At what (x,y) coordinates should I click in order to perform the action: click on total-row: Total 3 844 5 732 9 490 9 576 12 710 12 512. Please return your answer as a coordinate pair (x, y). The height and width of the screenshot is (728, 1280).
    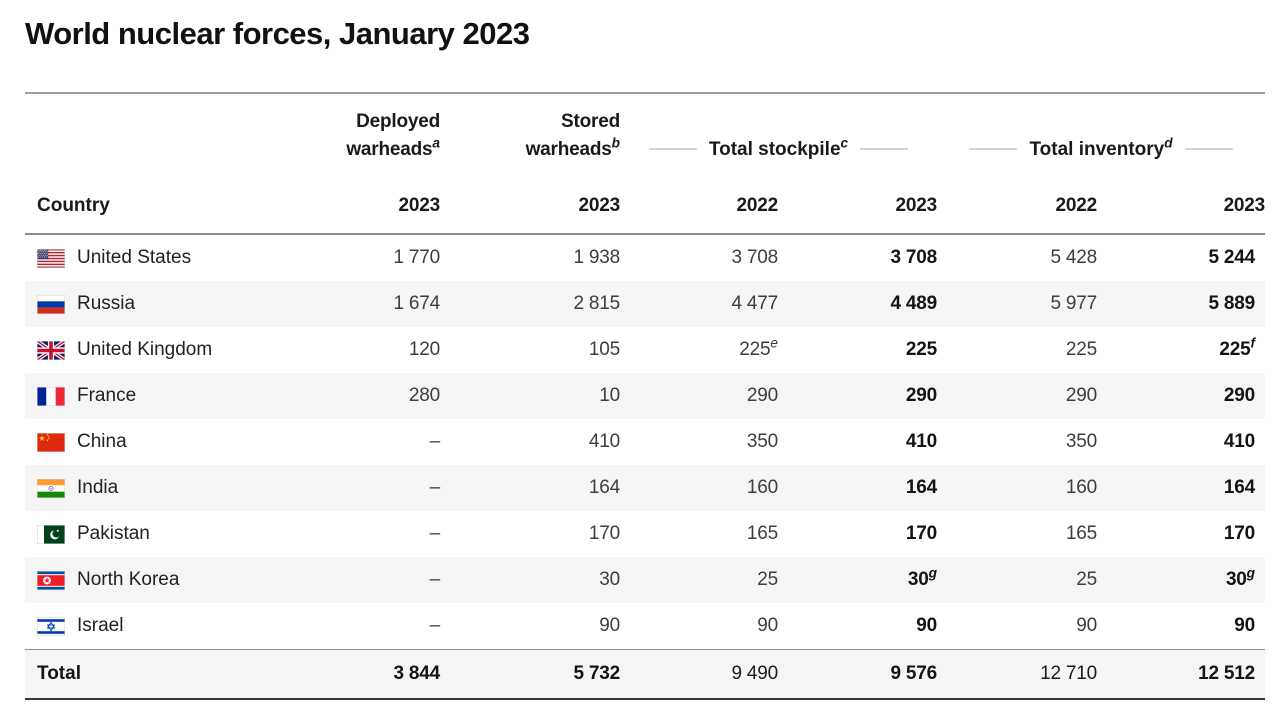
    Looking at the image, I should click on (645, 674).